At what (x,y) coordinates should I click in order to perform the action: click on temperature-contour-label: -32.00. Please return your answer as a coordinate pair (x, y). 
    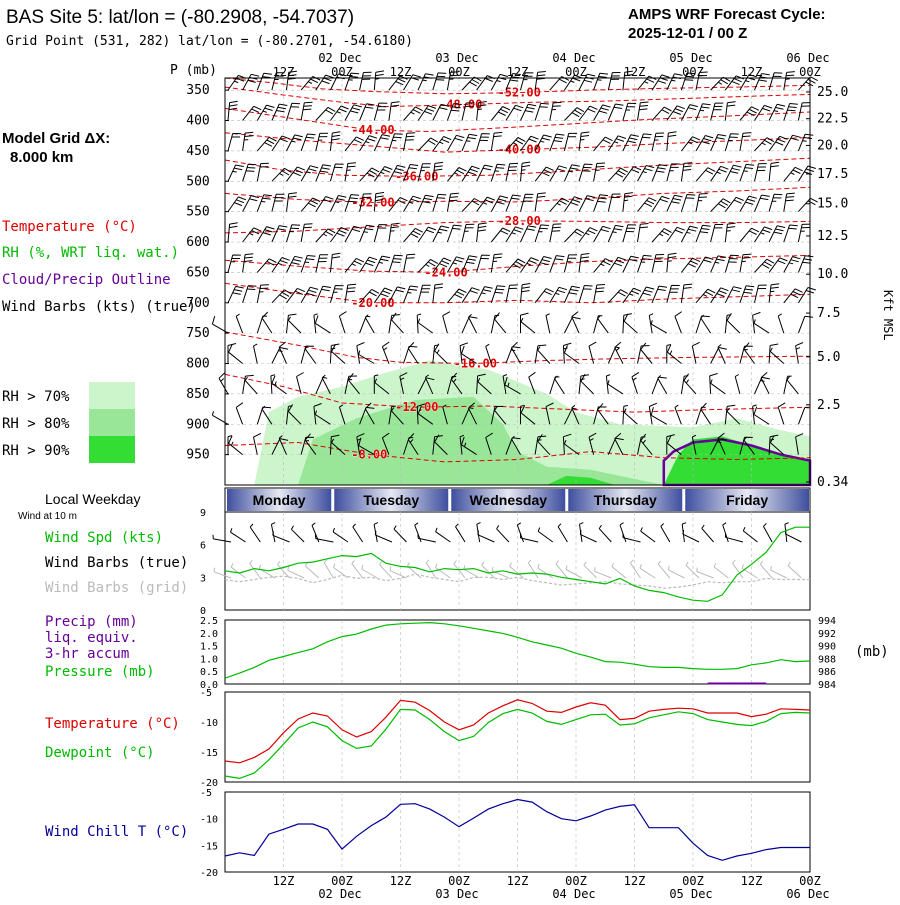
    Looking at the image, I should click on (372, 203).